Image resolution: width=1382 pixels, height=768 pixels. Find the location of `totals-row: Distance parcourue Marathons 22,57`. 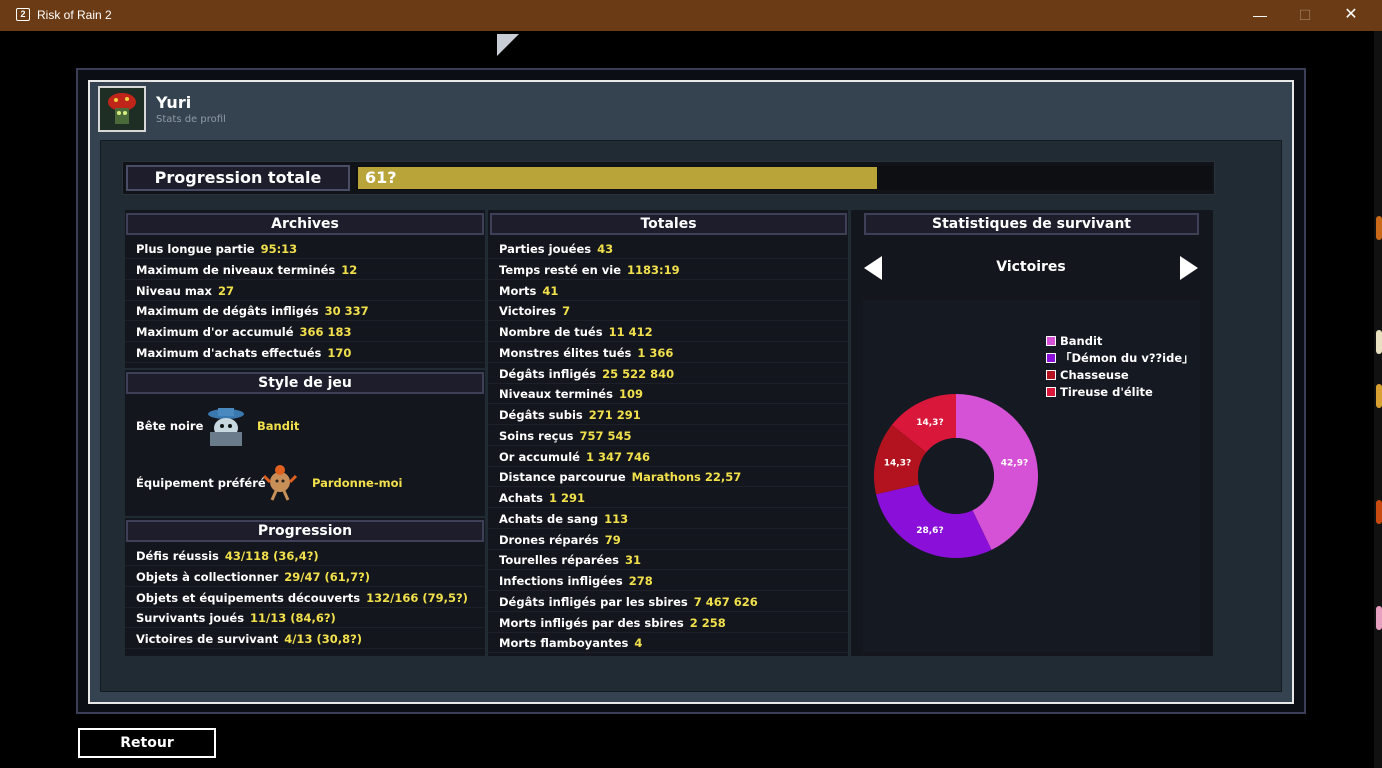

totals-row: Distance parcourue Marathons 22,57 is located at coordinates (668, 477).